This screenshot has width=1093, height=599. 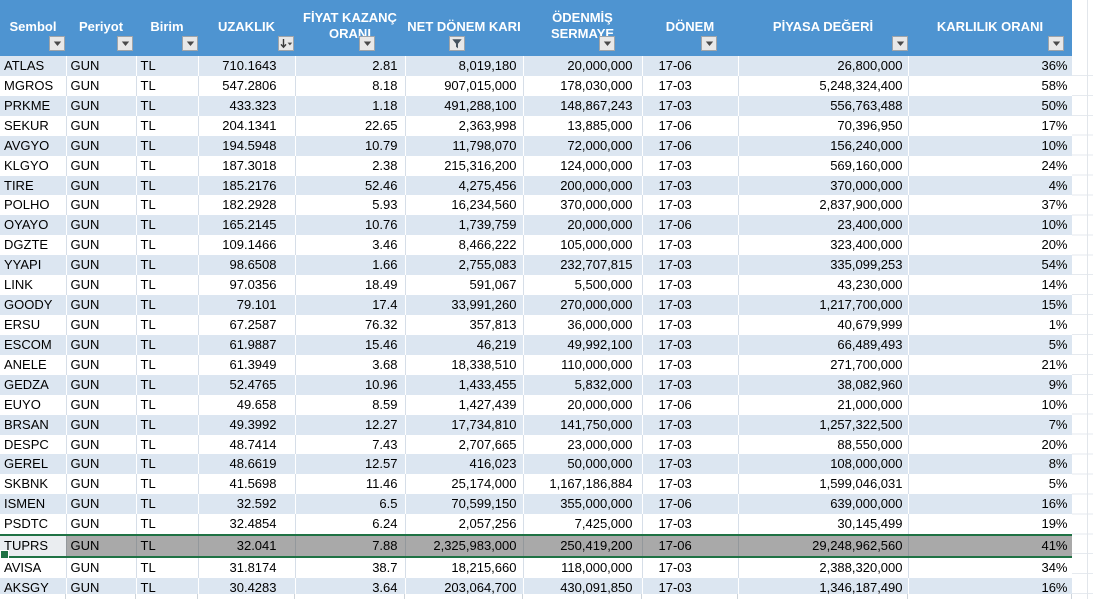 What do you see at coordinates (583, 587) in the screenshot?
I see `cell: 430,091,850` at bounding box center [583, 587].